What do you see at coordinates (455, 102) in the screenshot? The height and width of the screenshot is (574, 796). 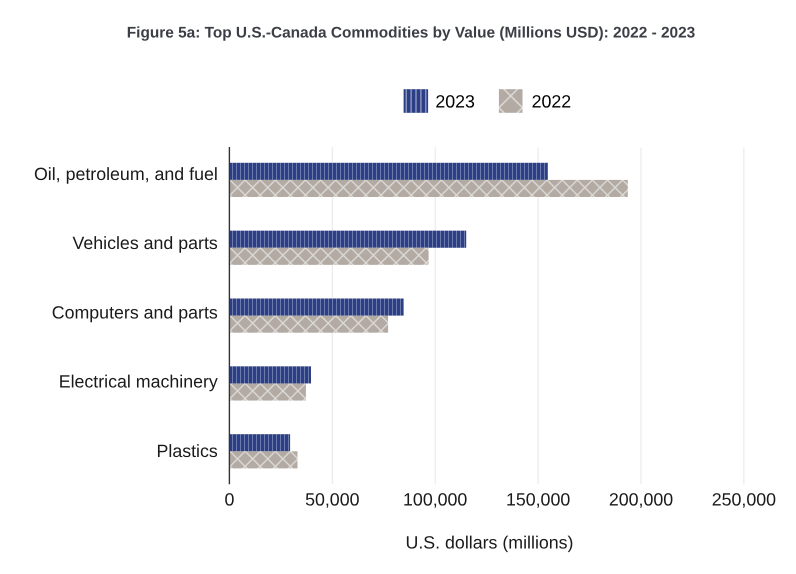 I see `svg-text: 2023` at bounding box center [455, 102].